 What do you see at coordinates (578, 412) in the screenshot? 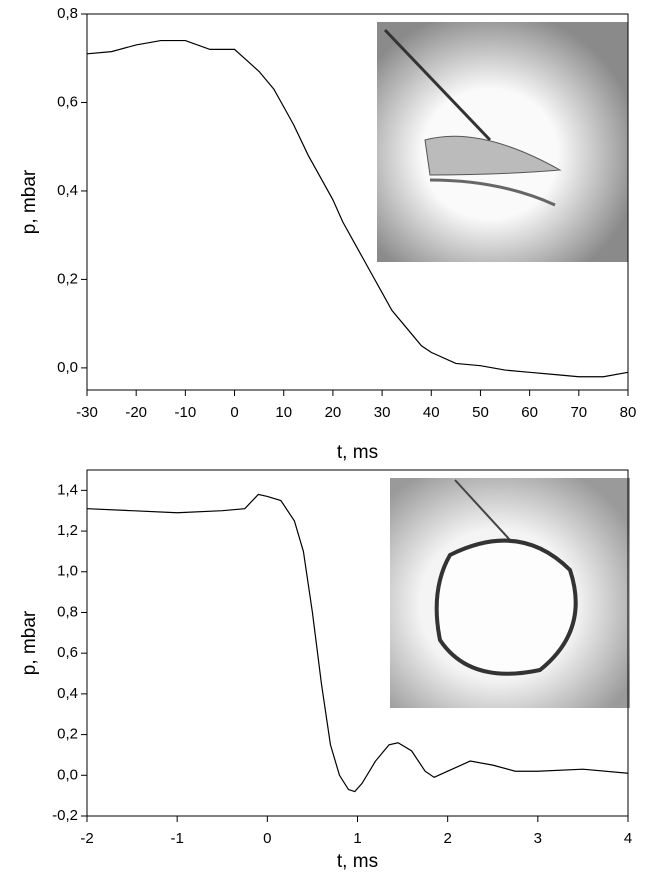
I see `x-tick-label: 70` at bounding box center [578, 412].